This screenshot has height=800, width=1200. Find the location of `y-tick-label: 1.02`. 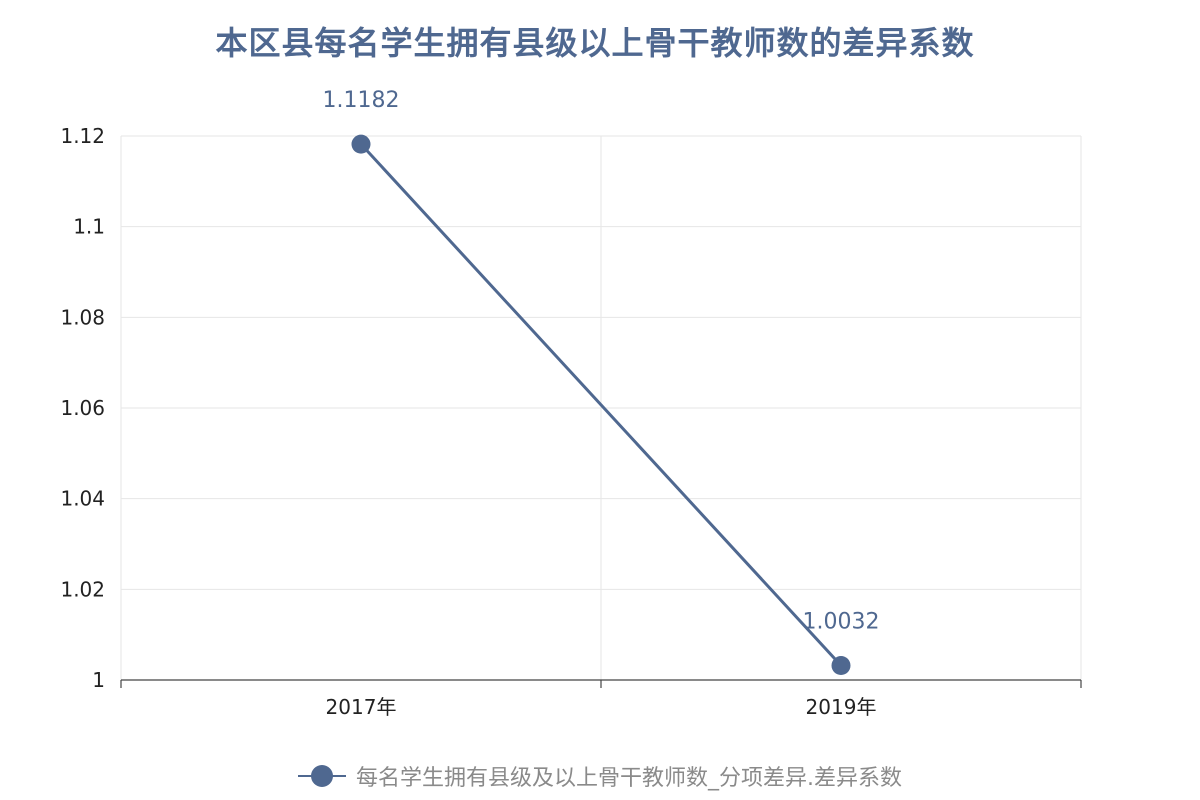

y-tick-label: 1.02 is located at coordinates (82, 589).